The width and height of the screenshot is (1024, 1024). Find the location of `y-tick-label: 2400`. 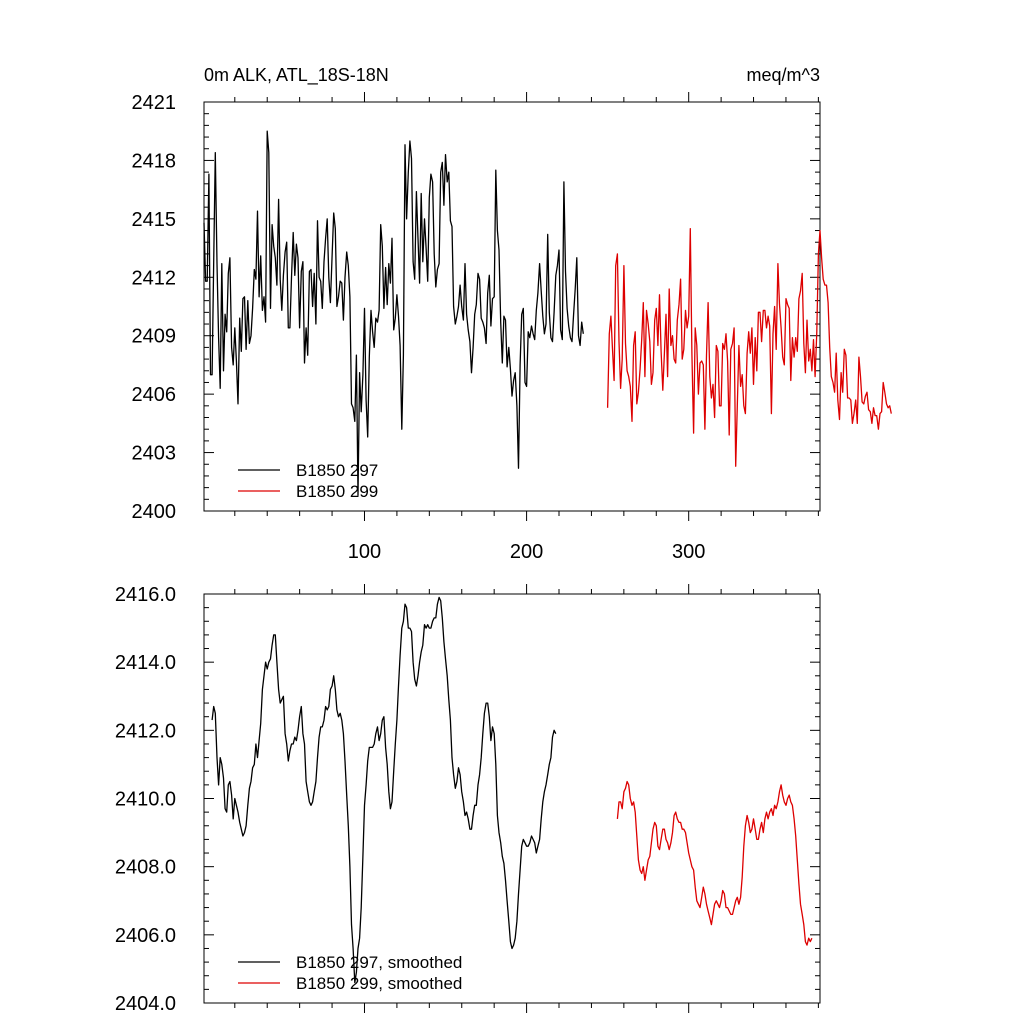

y-tick-label: 2400 is located at coordinates (154, 512).